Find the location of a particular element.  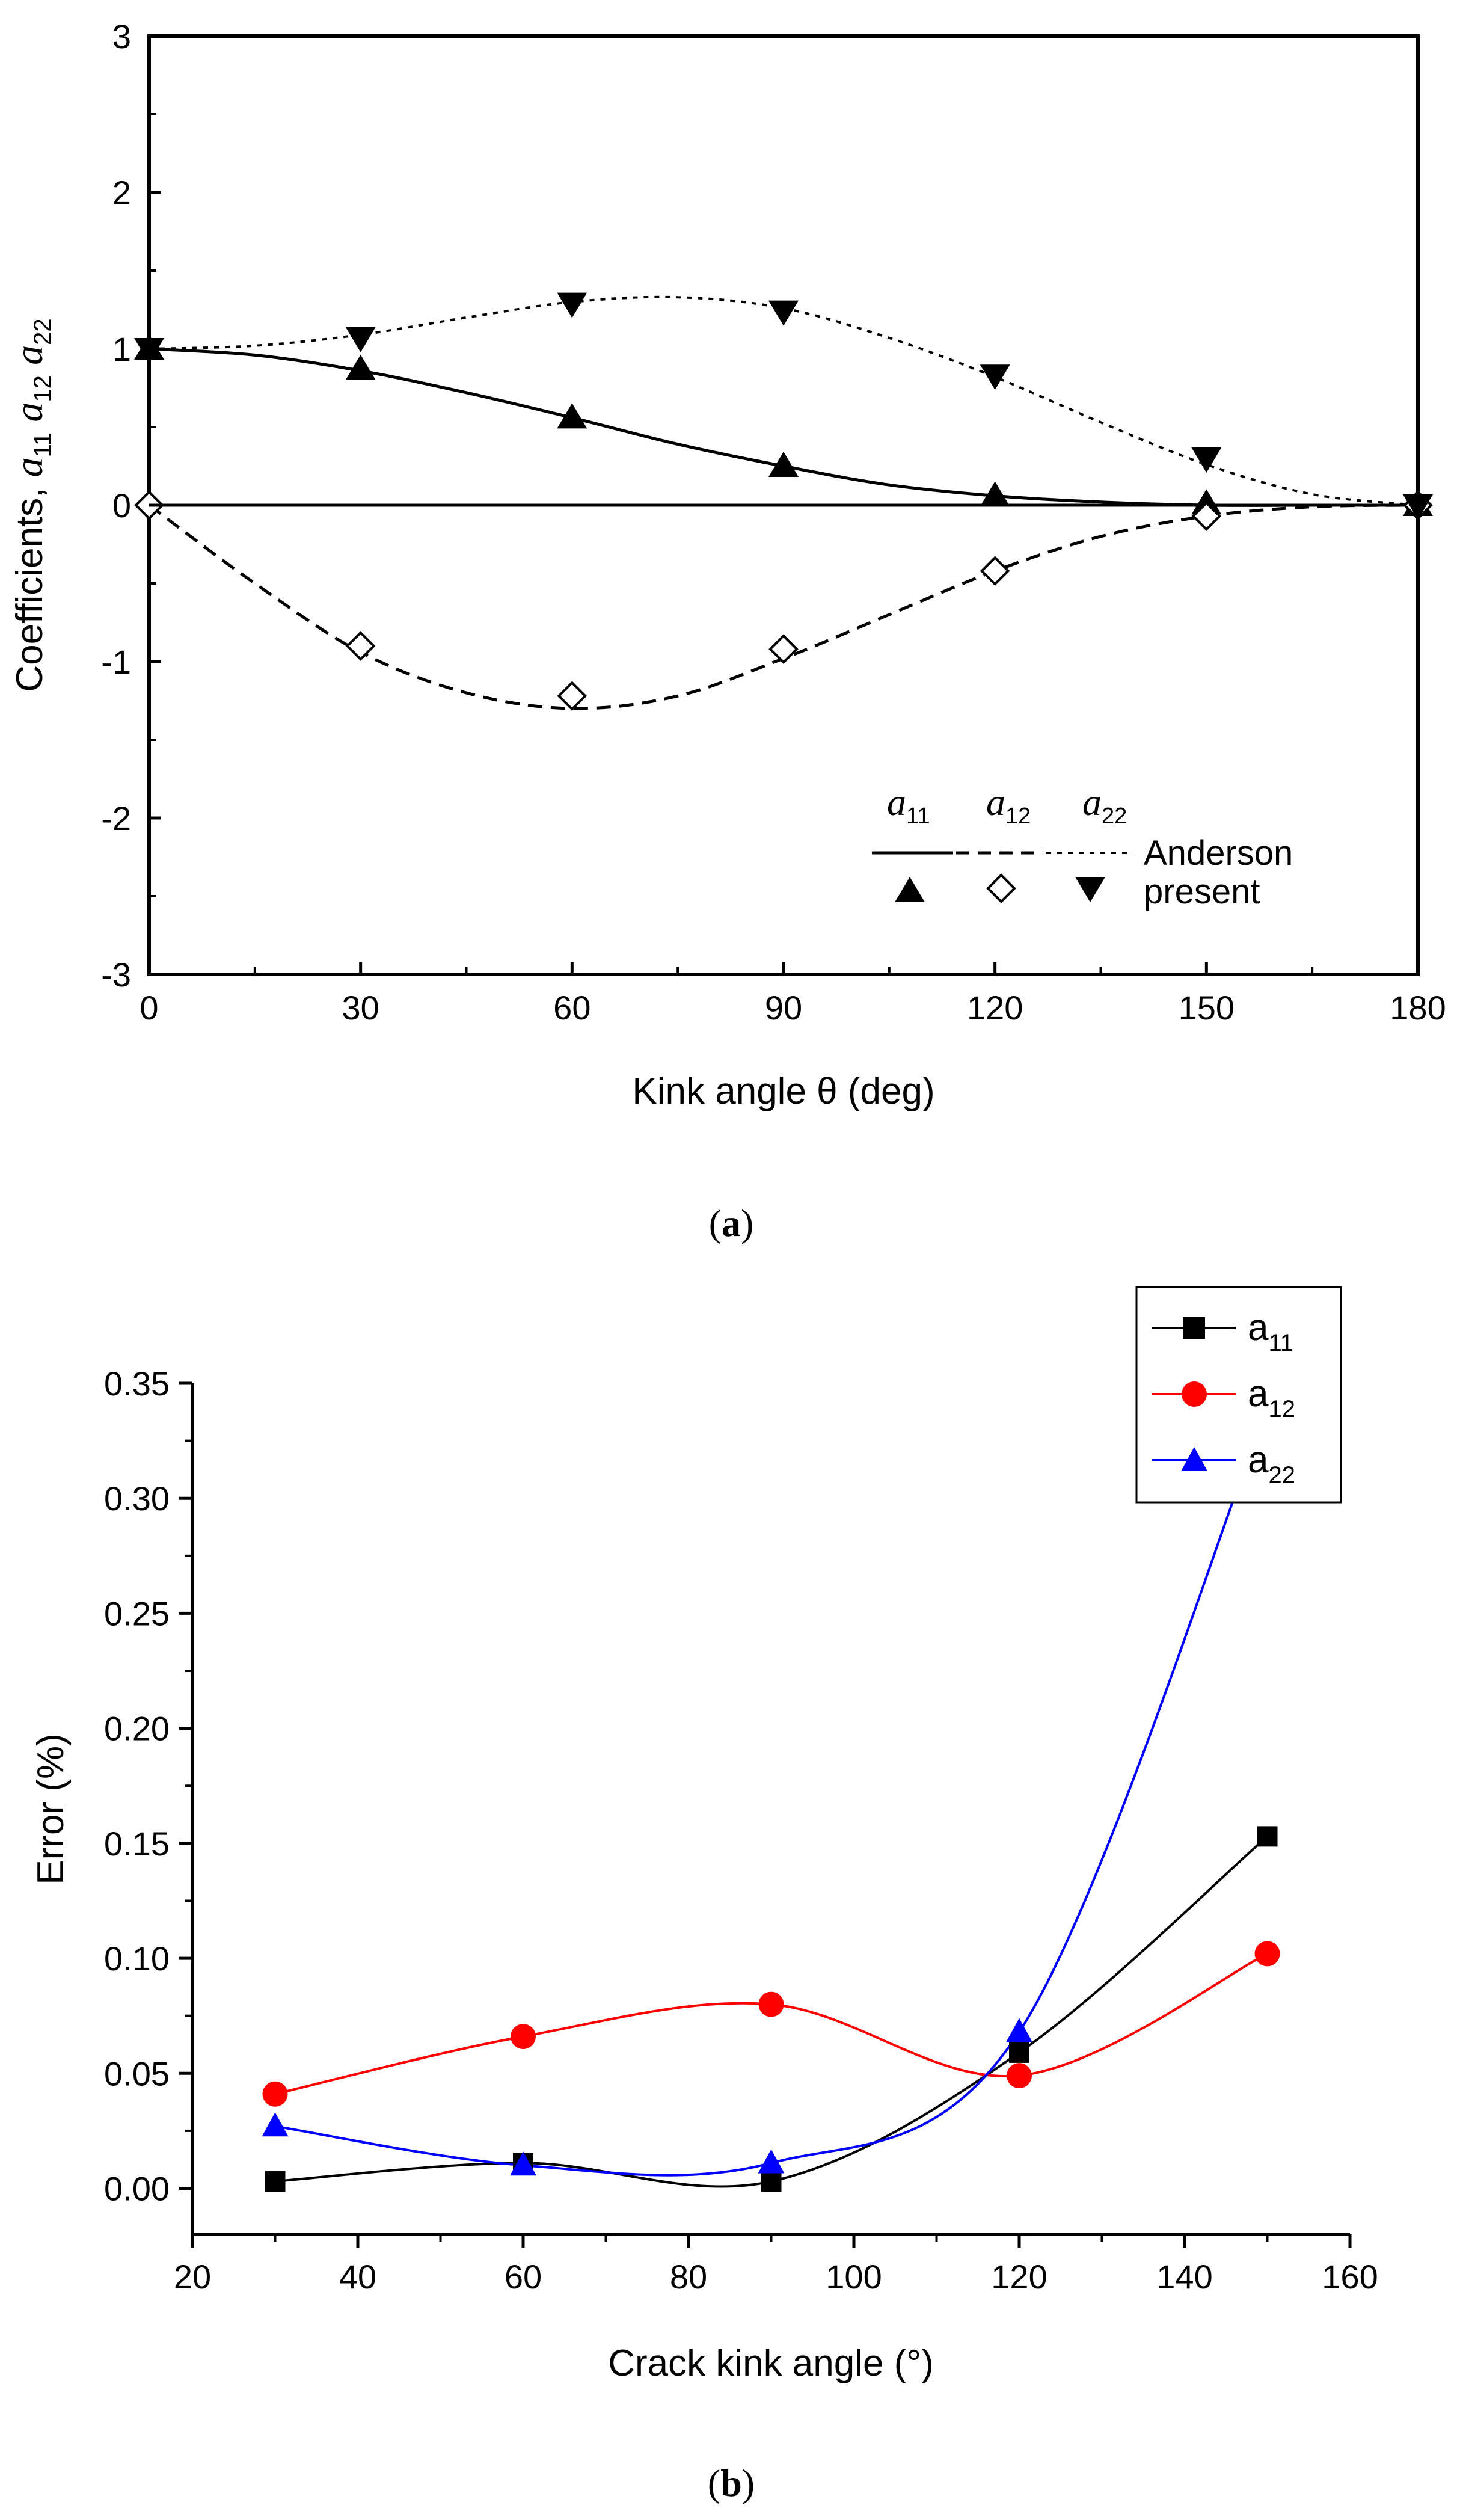

y-tick-label-b: 0.05 is located at coordinates (137, 2073).